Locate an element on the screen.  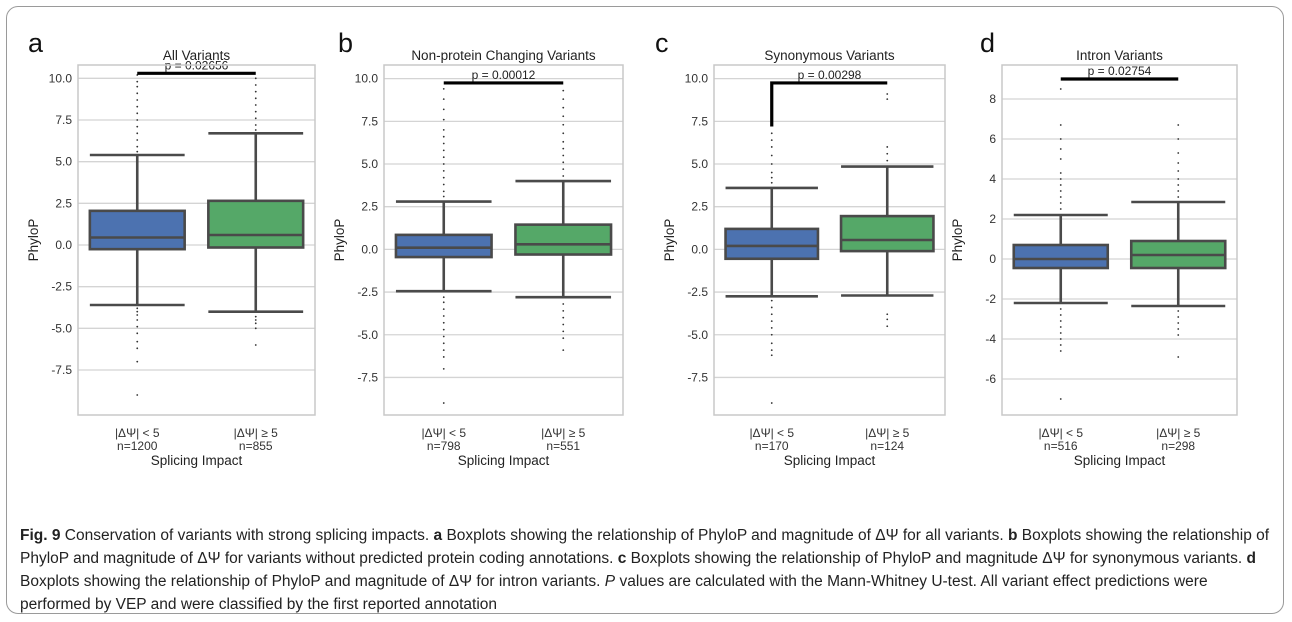
y-tick-label: 8 is located at coordinates (992, 99).